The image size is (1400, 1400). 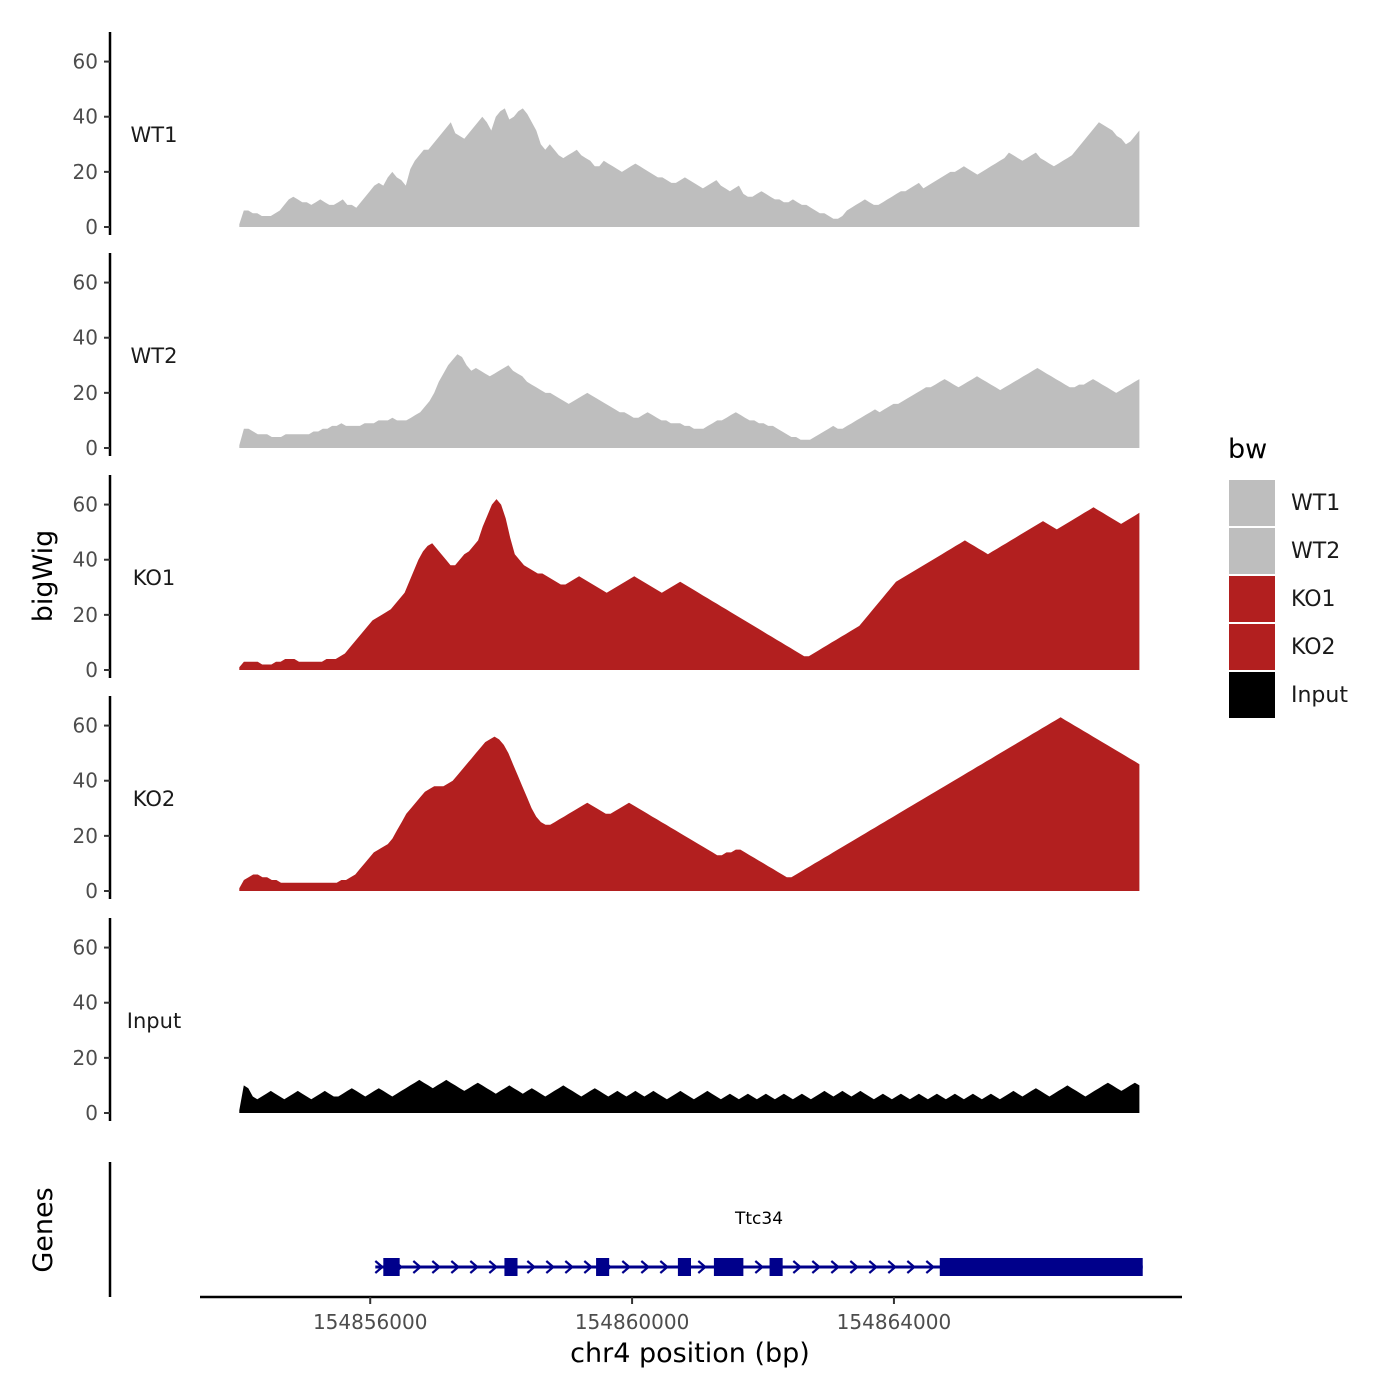 I want to click on genes-track-label: Genes, so click(x=43, y=1229).